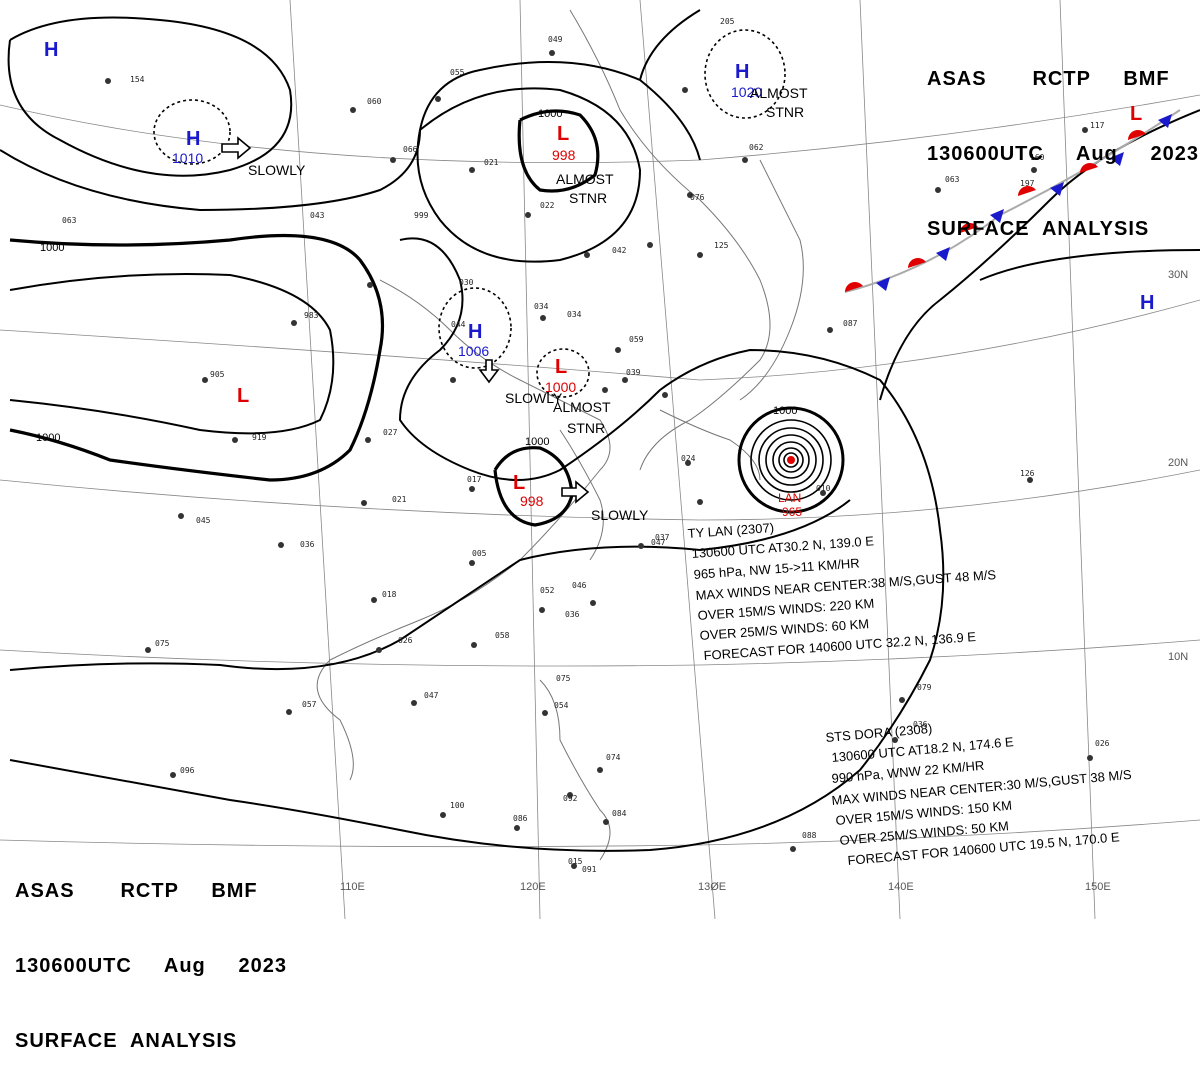 The height and width of the screenshot is (1079, 1200). Describe the element at coordinates (151, 966) in the screenshot. I see `footer-line-2: 130600UTC Aug 2023` at that location.